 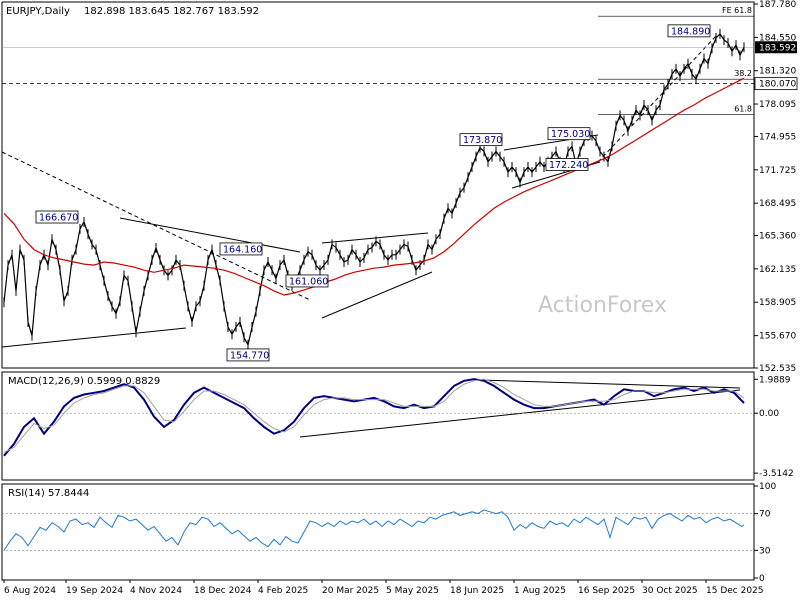 What do you see at coordinates (776, 474) in the screenshot?
I see `macd-tick-label: -3.5142` at bounding box center [776, 474].